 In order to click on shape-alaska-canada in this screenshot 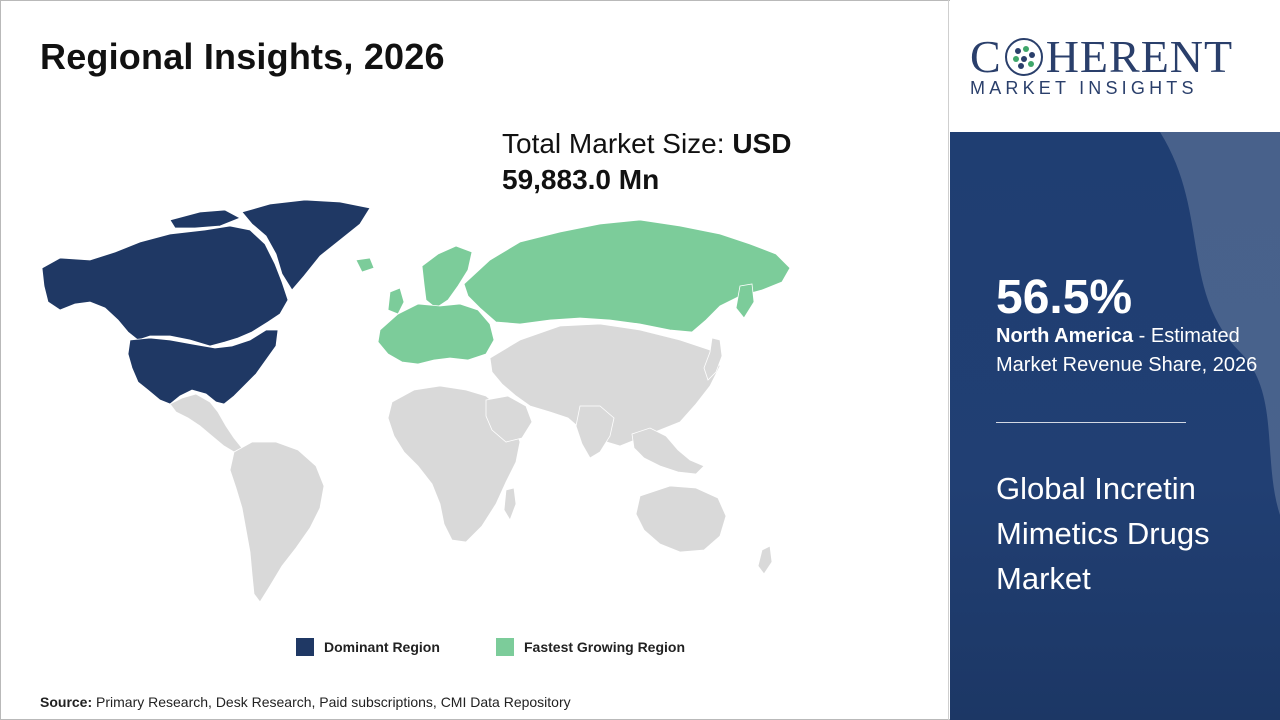, I will do `click(165, 286)`.